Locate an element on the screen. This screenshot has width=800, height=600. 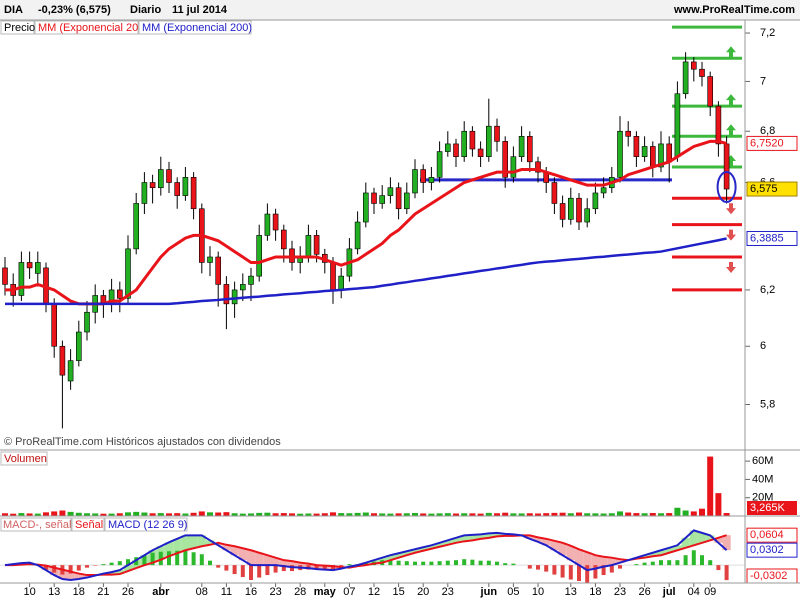
x-tick-label: jun is located at coordinates (489, 592).